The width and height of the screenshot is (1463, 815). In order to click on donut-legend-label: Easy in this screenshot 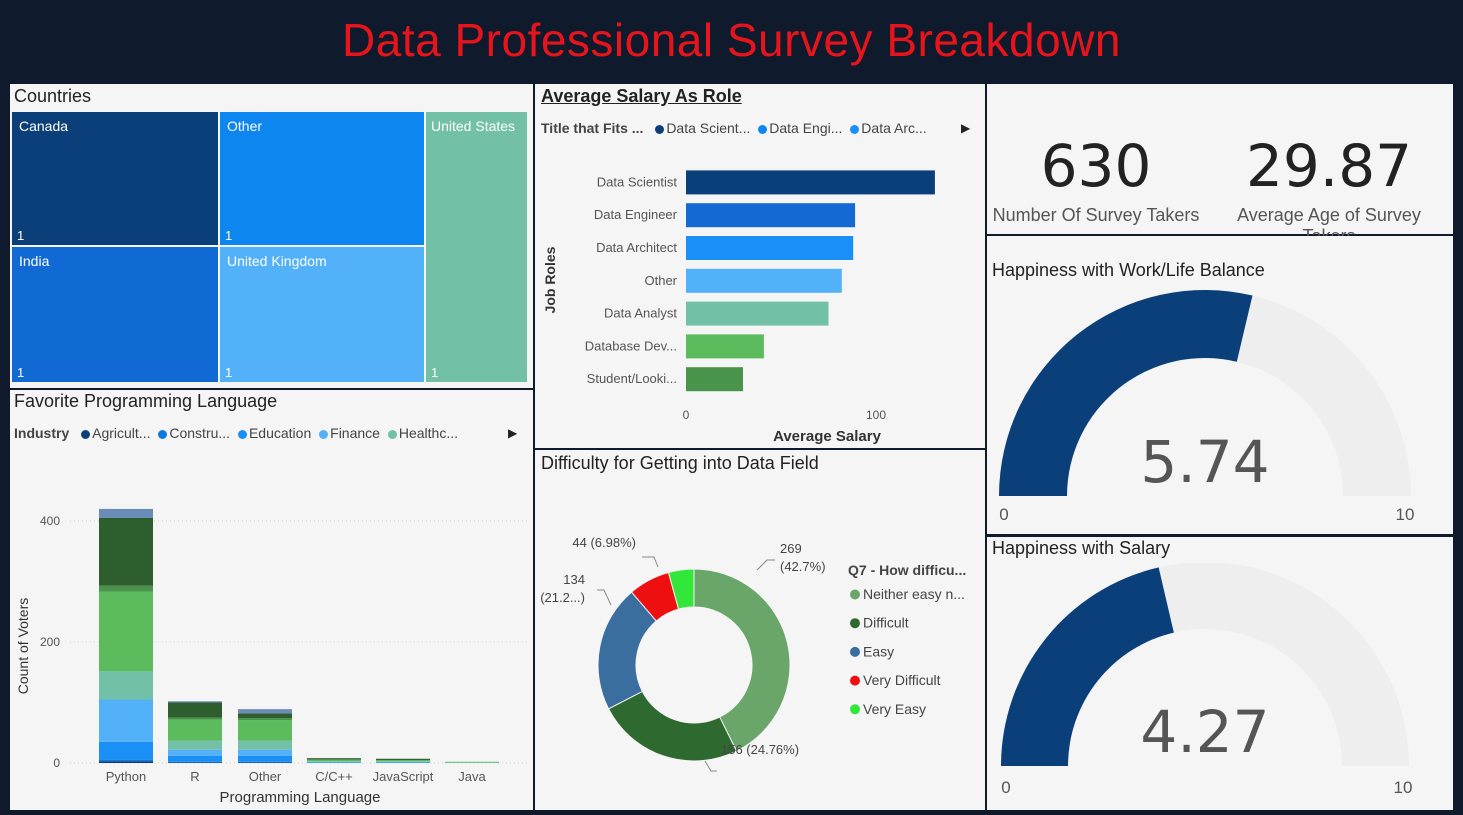, I will do `click(878, 651)`.